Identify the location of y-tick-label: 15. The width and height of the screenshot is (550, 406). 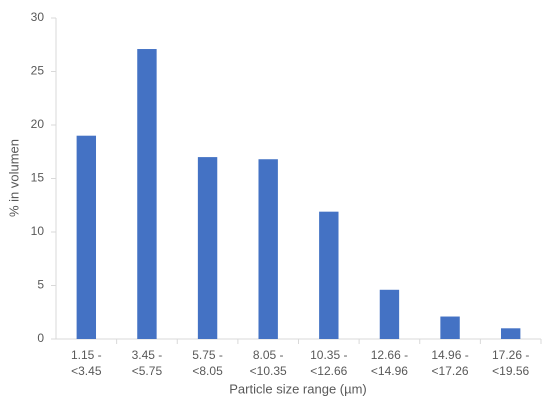
(38, 178).